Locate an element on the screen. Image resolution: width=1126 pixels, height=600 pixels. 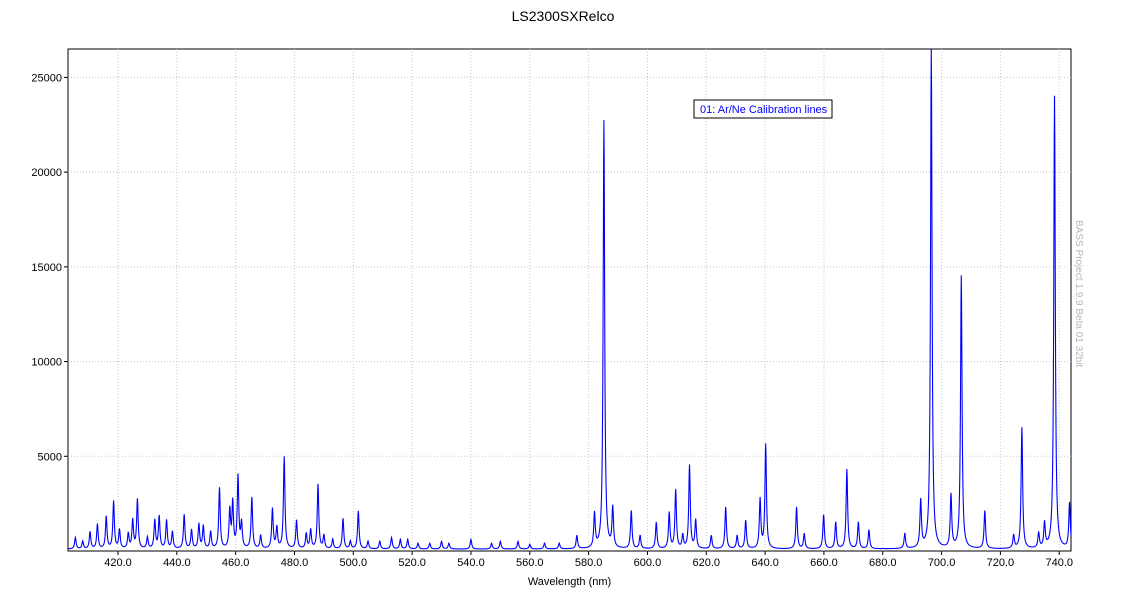
y-axis: 5000 10000 15000 20000 25000 is located at coordinates (49, 267).